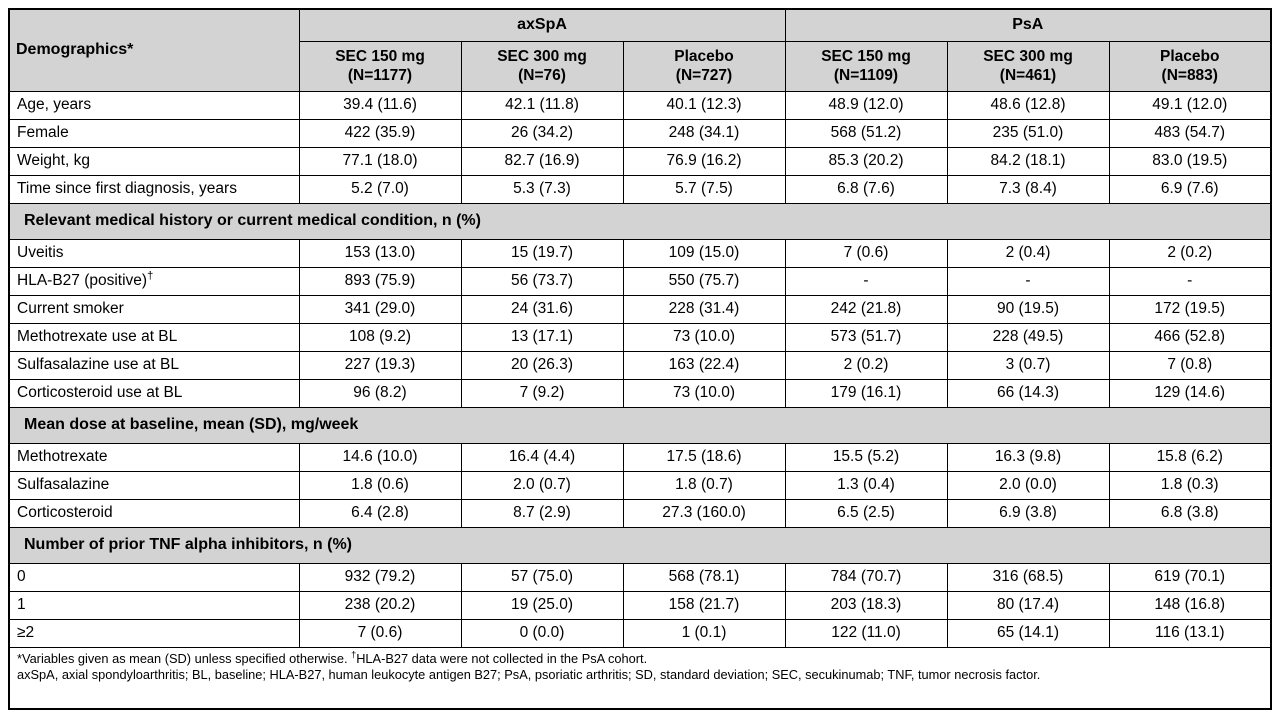 This screenshot has height=720, width=1280. I want to click on value-cell: 316 (68.5), so click(1028, 577).